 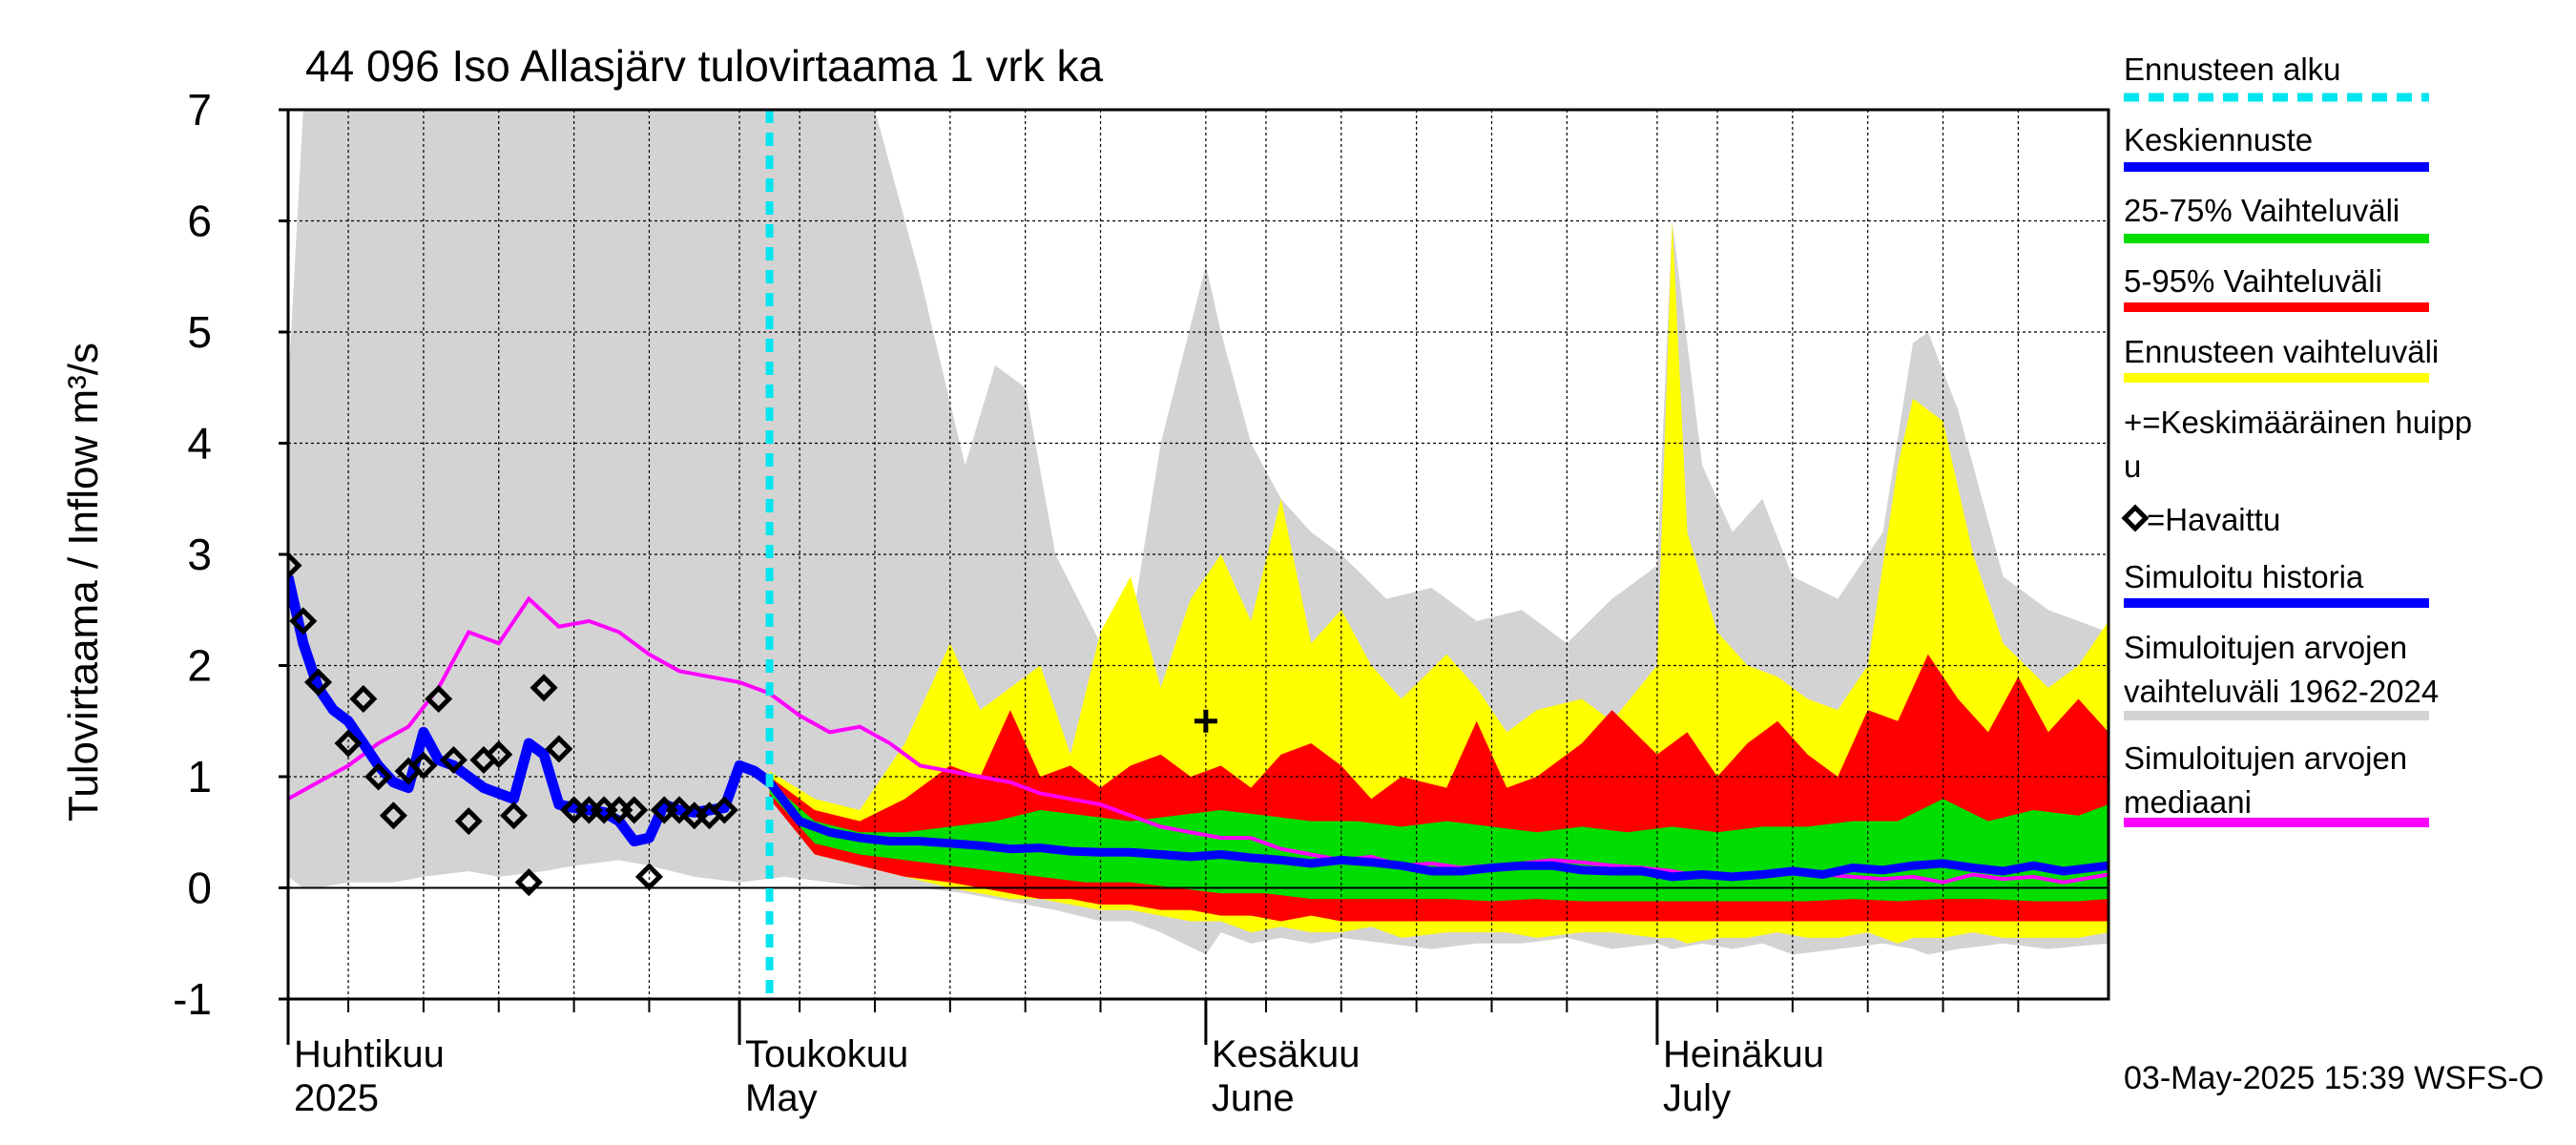 I want to click on legend-label-2: vaihteluväli 1962-2024, so click(x=2281, y=691).